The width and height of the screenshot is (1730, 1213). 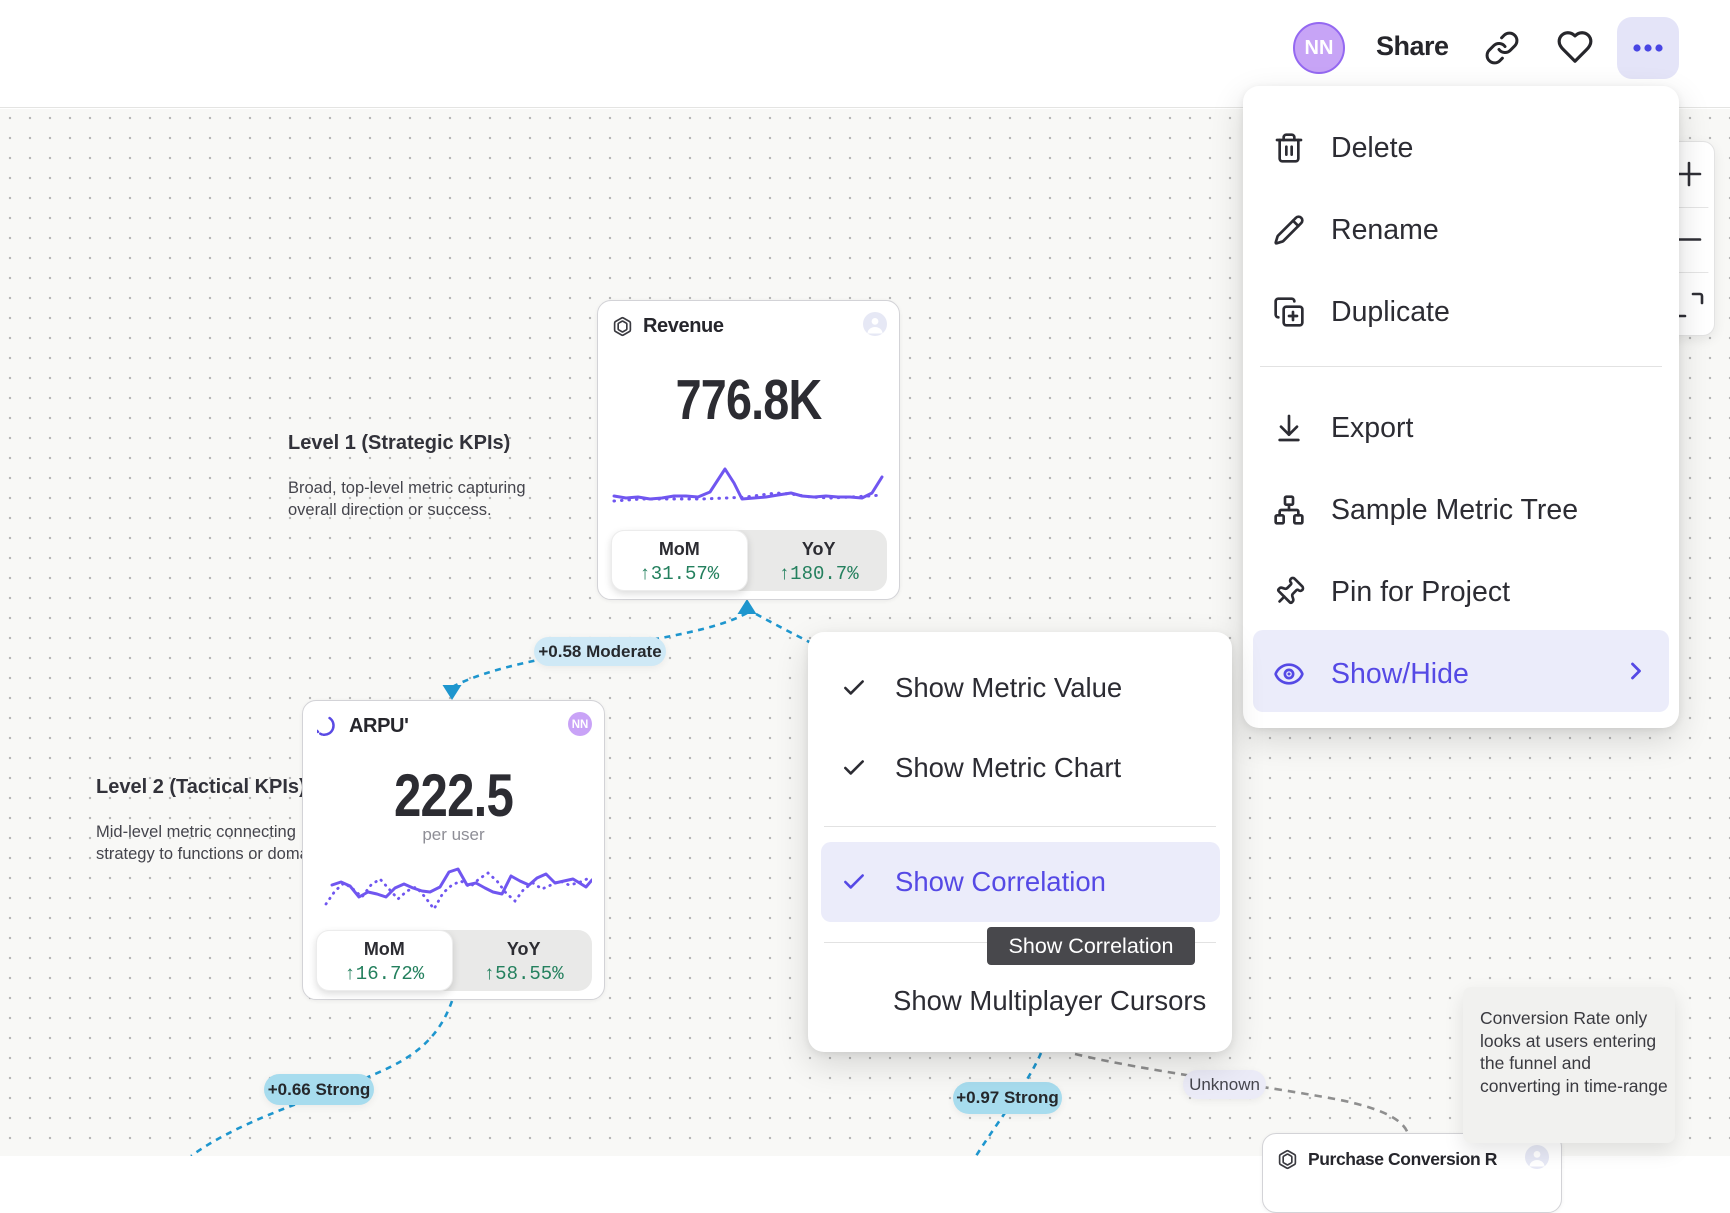 What do you see at coordinates (580, 725) in the screenshot?
I see `svg-text: NN` at bounding box center [580, 725].